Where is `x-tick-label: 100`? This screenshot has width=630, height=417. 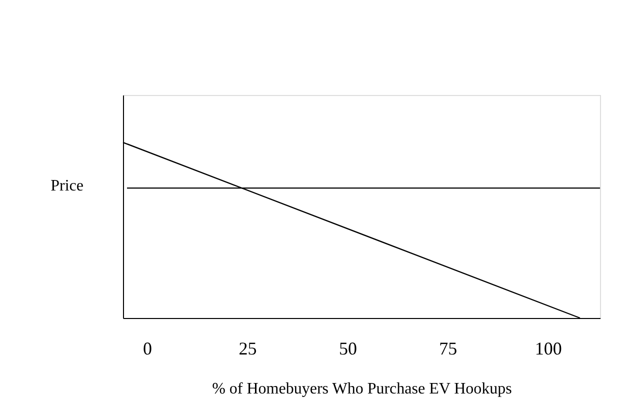
x-tick-label: 100 is located at coordinates (548, 348).